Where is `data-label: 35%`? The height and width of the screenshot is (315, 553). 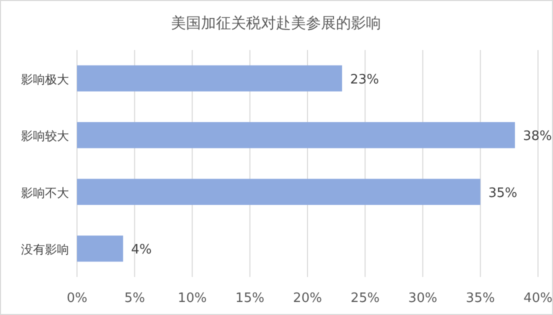 data-label: 35% is located at coordinates (503, 193).